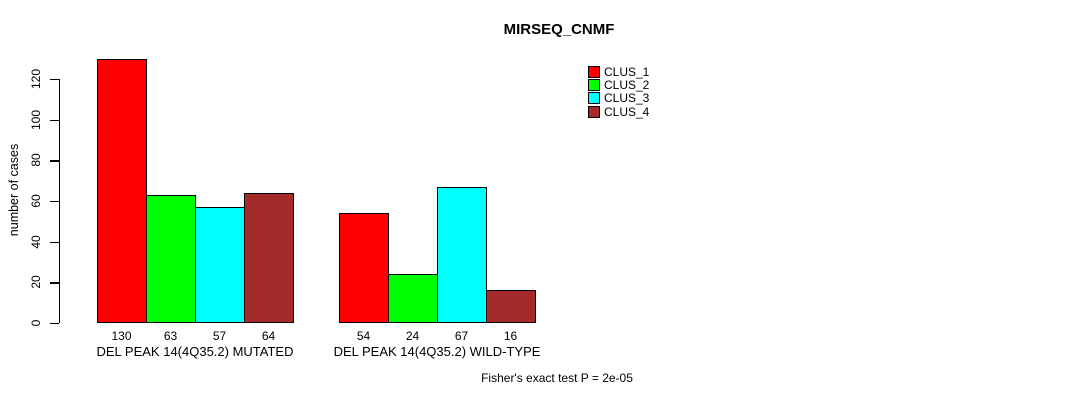 The height and width of the screenshot is (400, 1090). I want to click on bar-value-label: 130, so click(121, 336).